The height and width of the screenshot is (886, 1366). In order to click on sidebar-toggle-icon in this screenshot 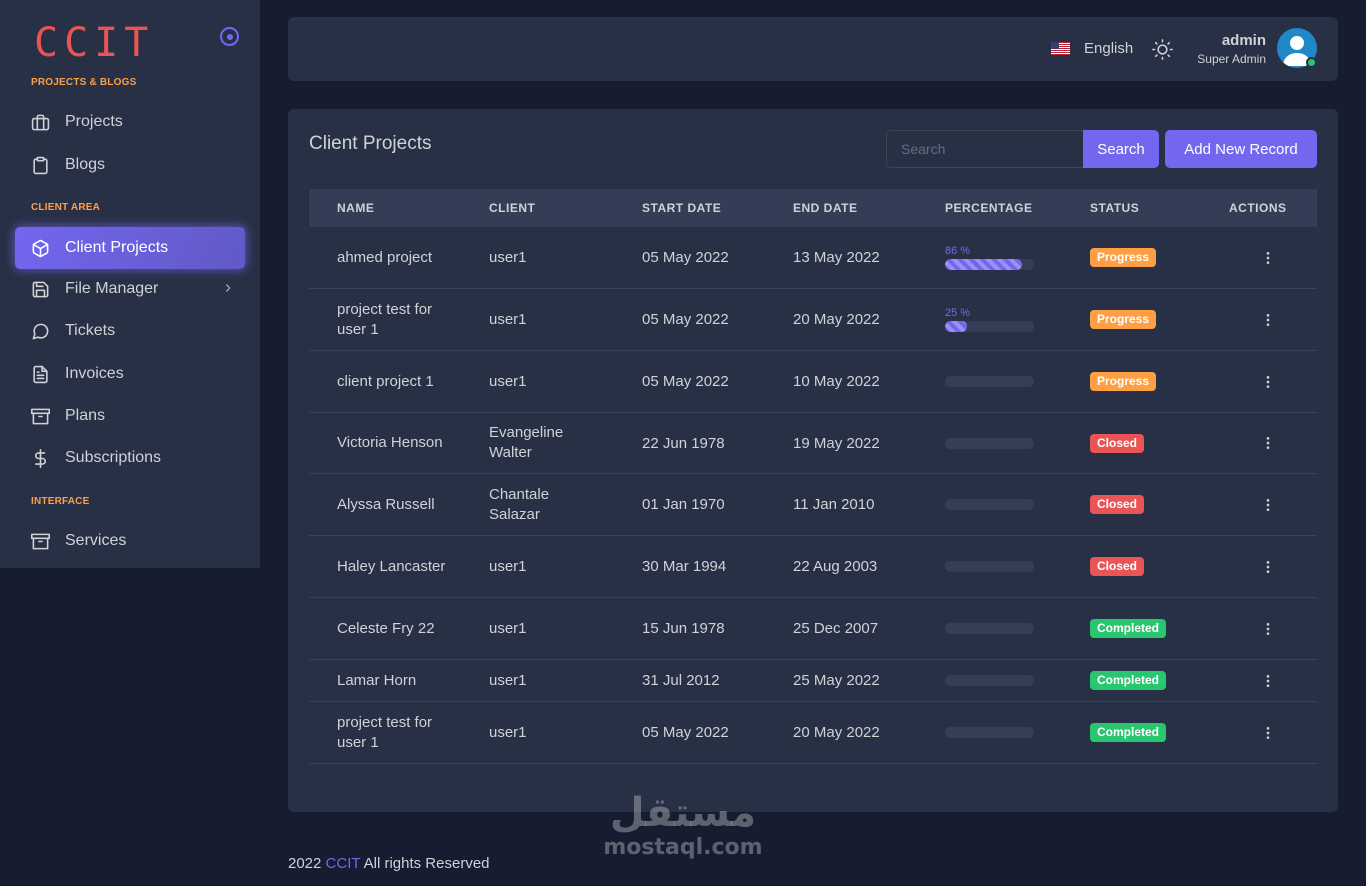, I will do `click(229, 36)`.